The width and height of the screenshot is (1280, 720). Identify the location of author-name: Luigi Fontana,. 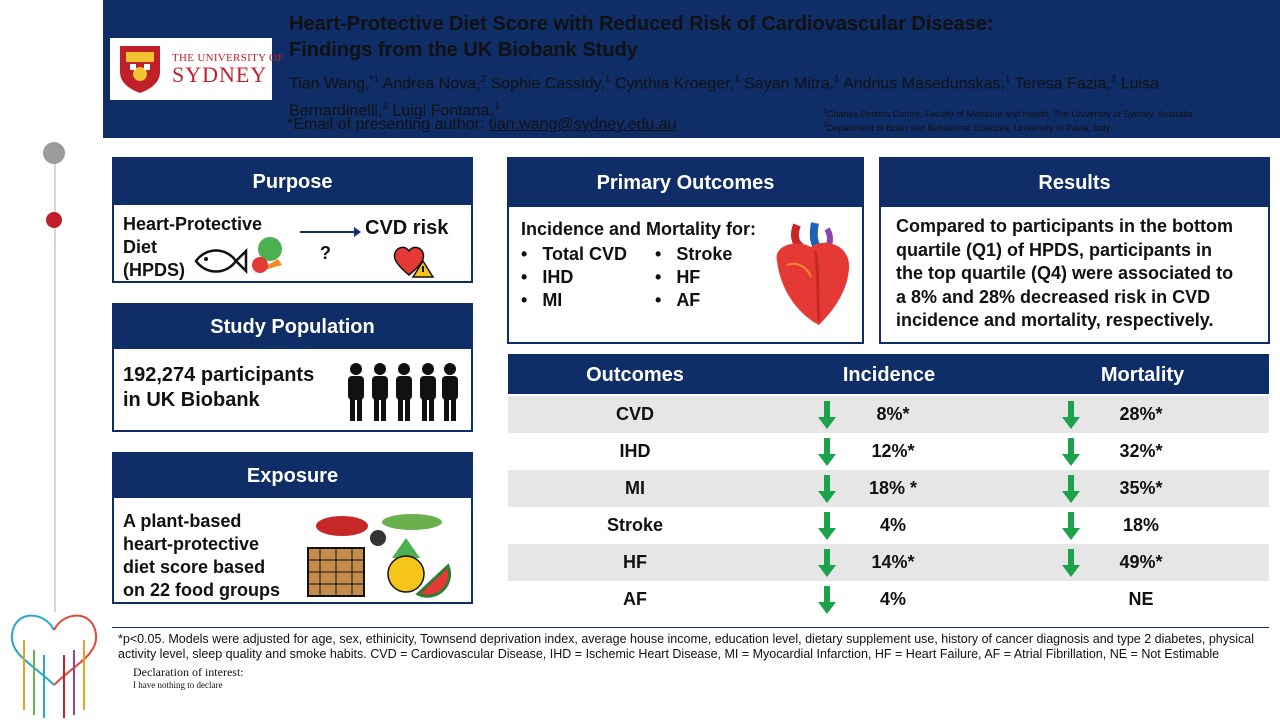
(440, 111).